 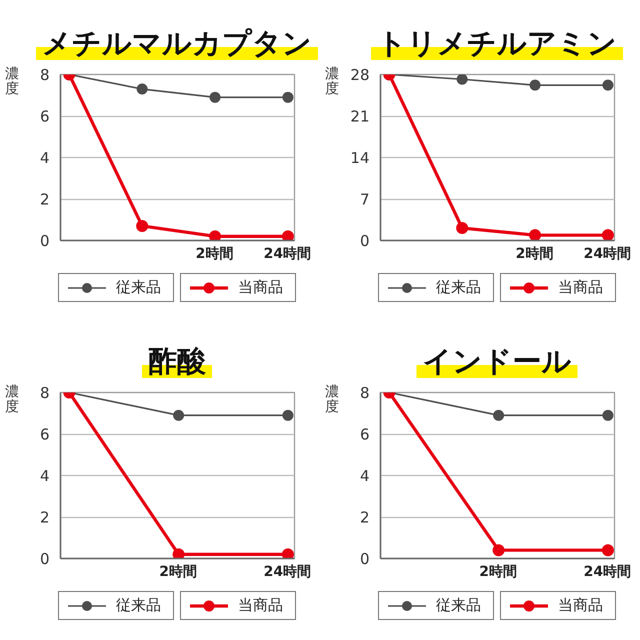 I want to click on y-tick-label: 21, so click(x=360, y=117).